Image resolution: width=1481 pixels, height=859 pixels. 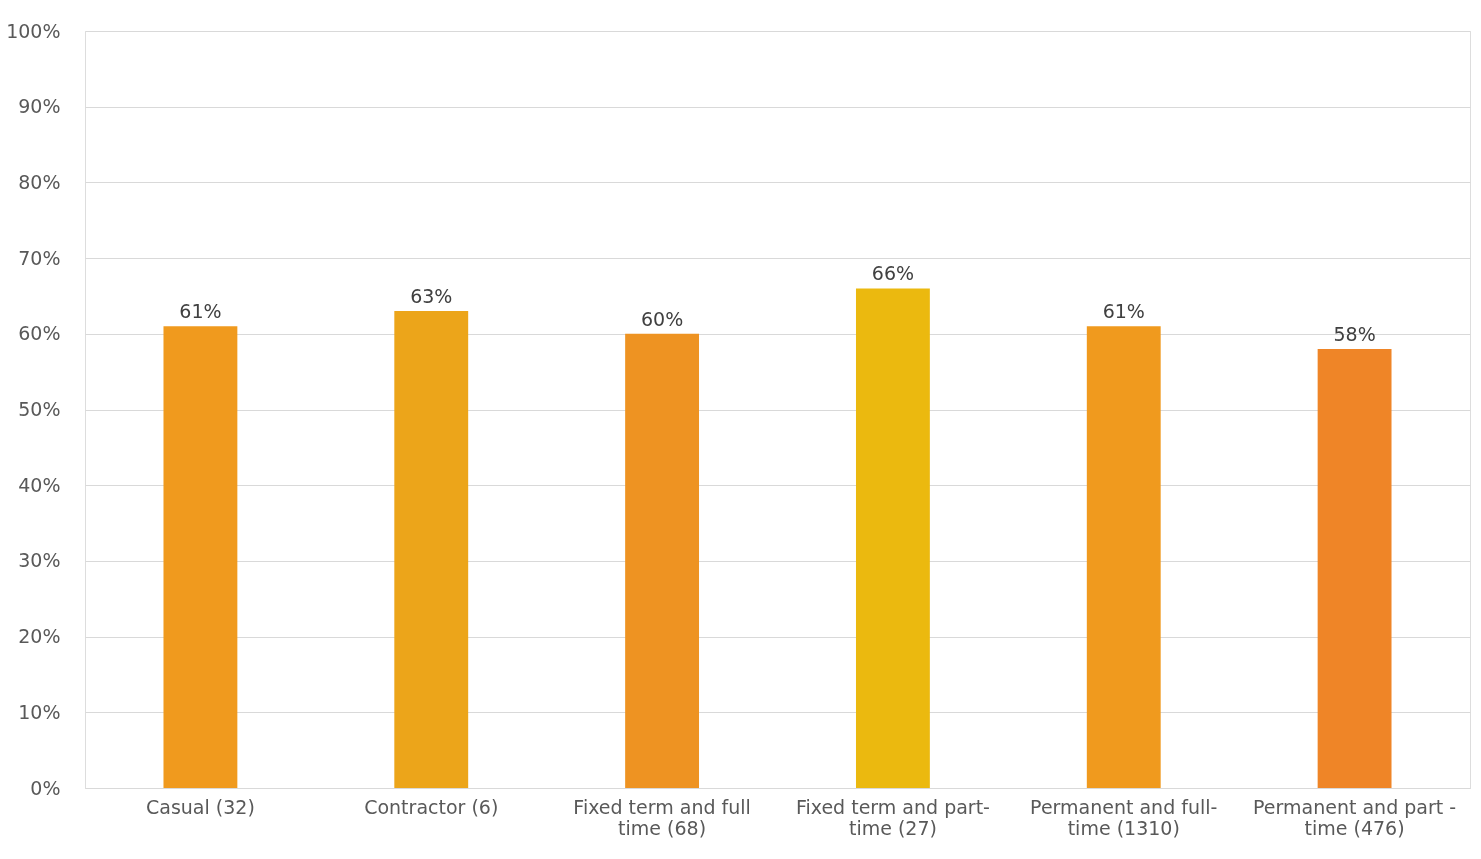 I want to click on y-tick-label: 30%, so click(x=39, y=560).